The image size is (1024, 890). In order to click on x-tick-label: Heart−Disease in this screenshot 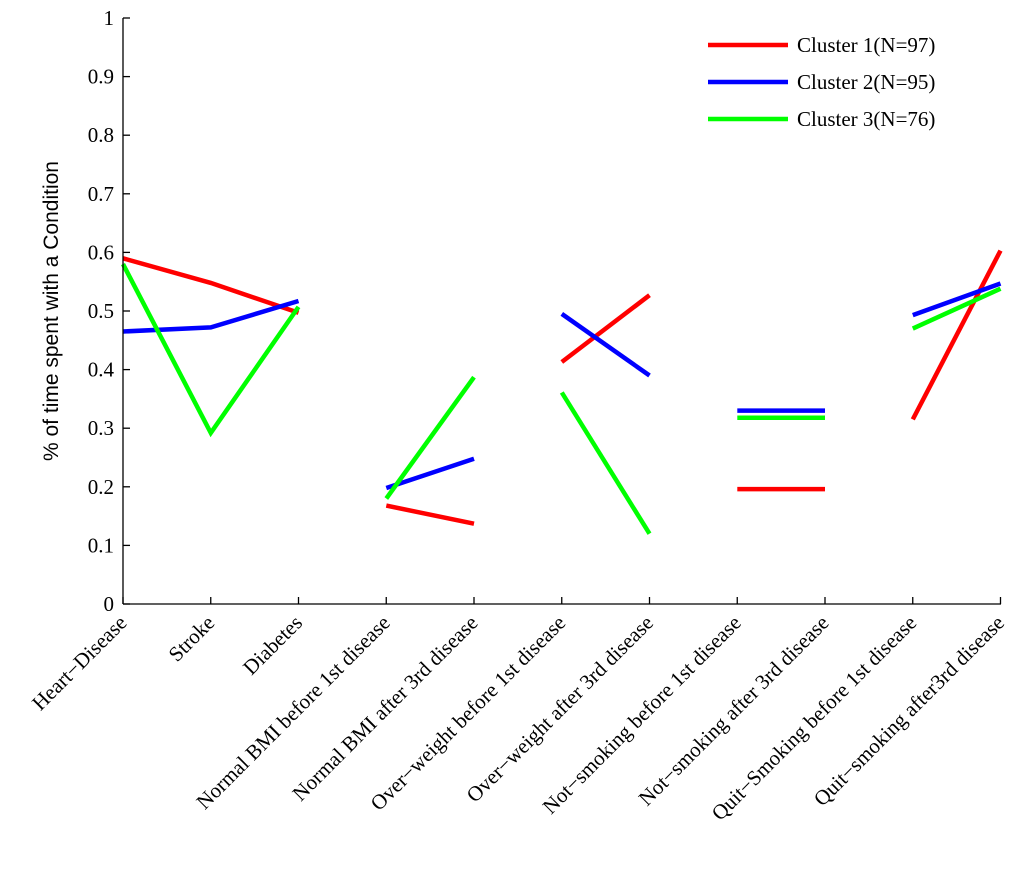, I will do `click(79, 663)`.